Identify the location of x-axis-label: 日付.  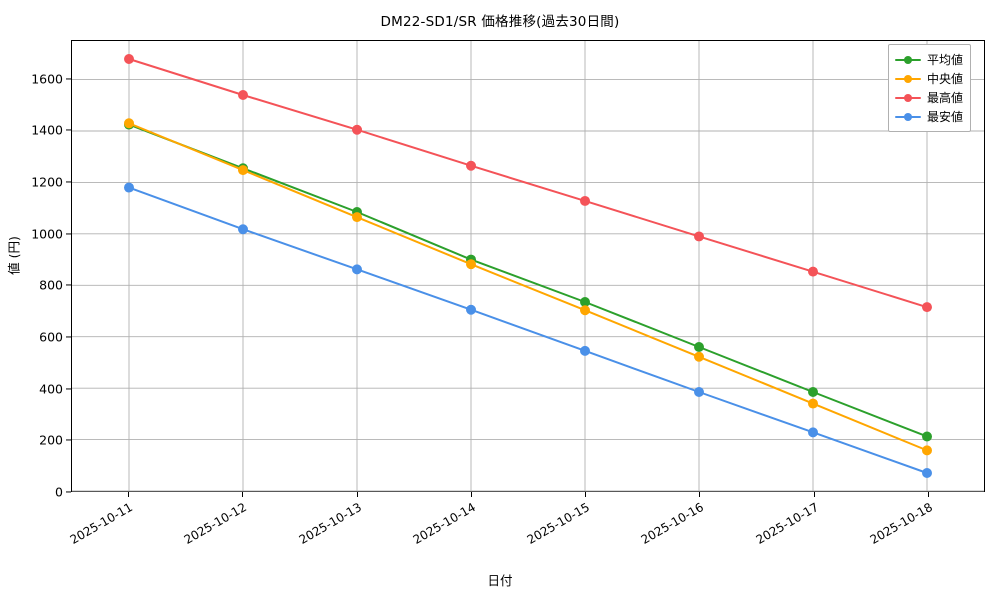
(500, 580).